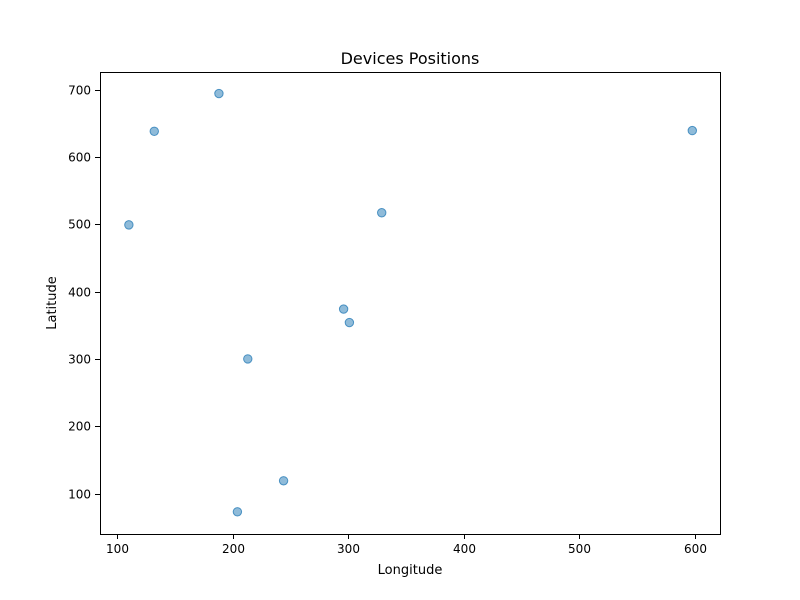  I want to click on x-tick-label: 600, so click(695, 549).